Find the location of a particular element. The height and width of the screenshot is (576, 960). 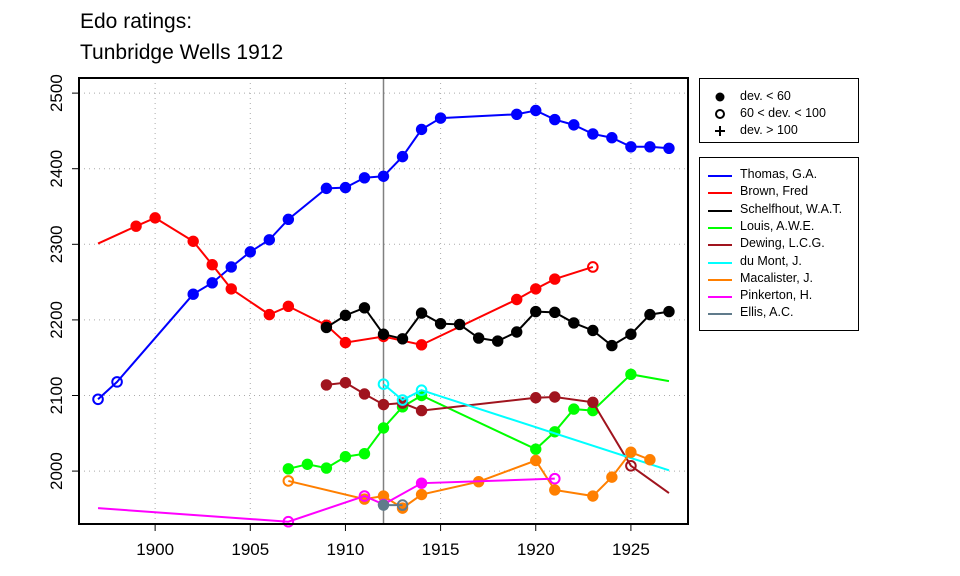

series-schelfhout-w-a-t is located at coordinates (497, 327).